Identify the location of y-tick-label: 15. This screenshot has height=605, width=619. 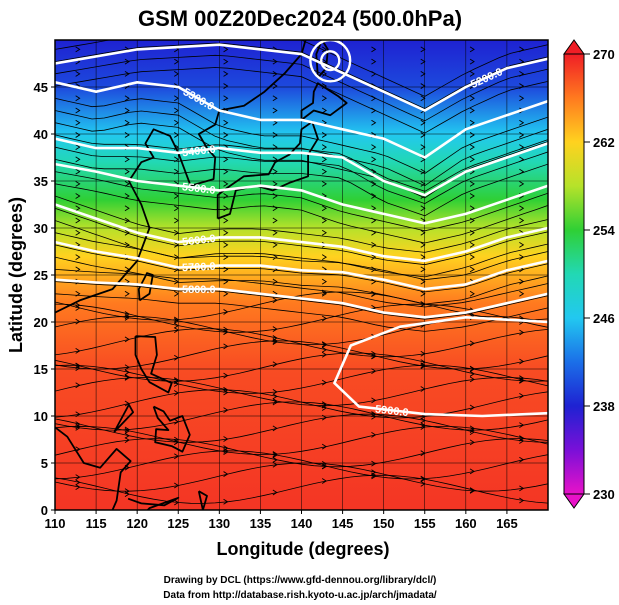
(41, 369).